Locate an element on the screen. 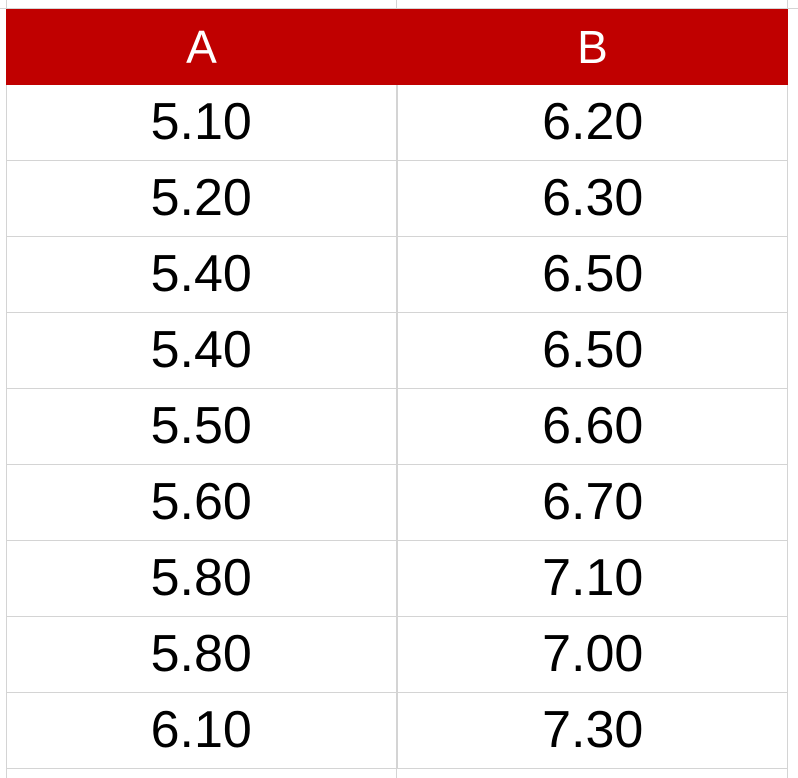 Image resolution: width=798 pixels, height=778 pixels. table-cell-b: 7.10 is located at coordinates (592, 578).